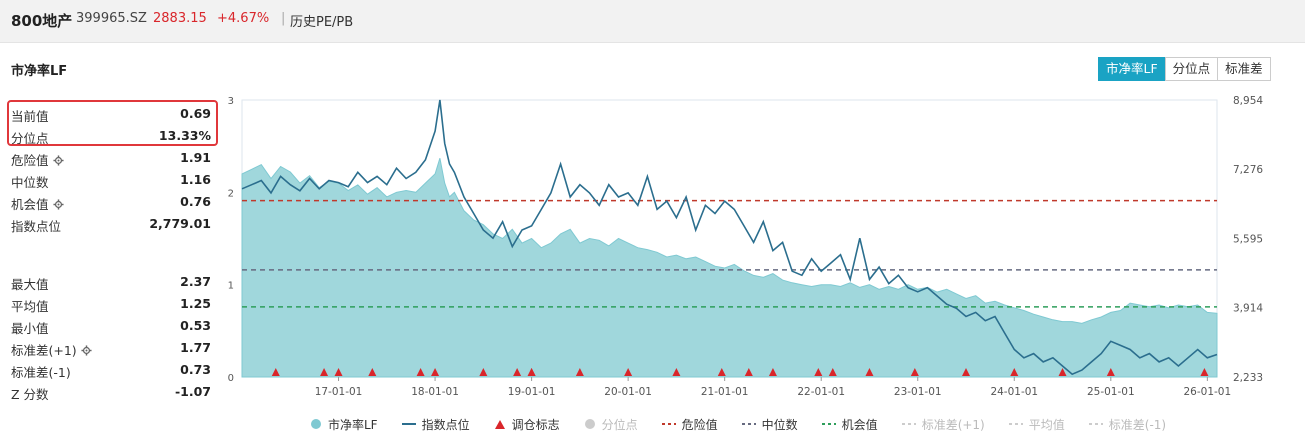 This screenshot has height=442, width=1305. Describe the element at coordinates (821, 392) in the screenshot. I see `x-tick-label: 22-01-01` at that location.